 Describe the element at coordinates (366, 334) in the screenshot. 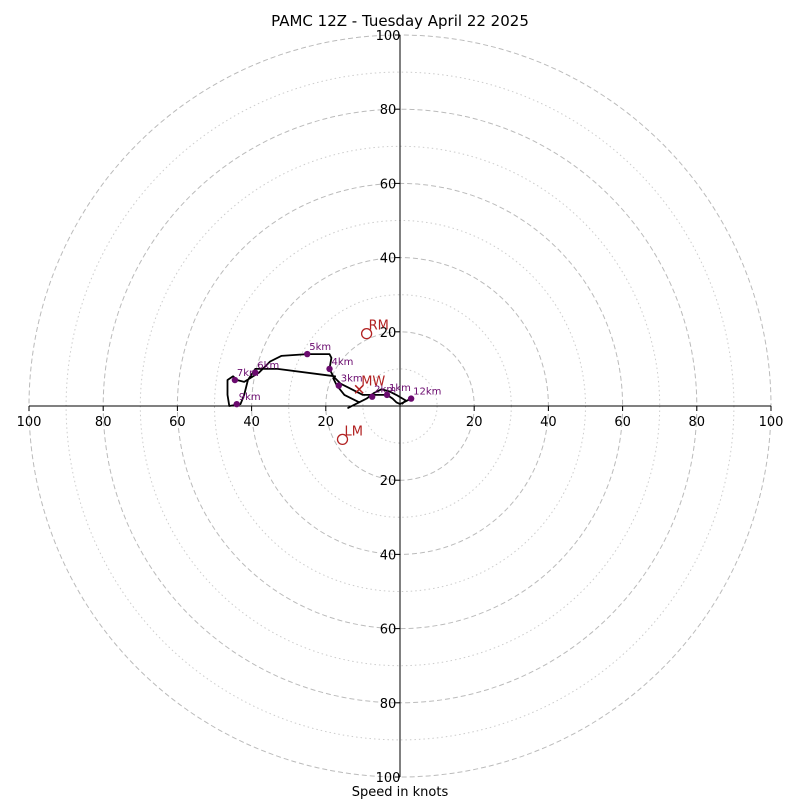

I see `storm-motion-marker-RM` at that location.